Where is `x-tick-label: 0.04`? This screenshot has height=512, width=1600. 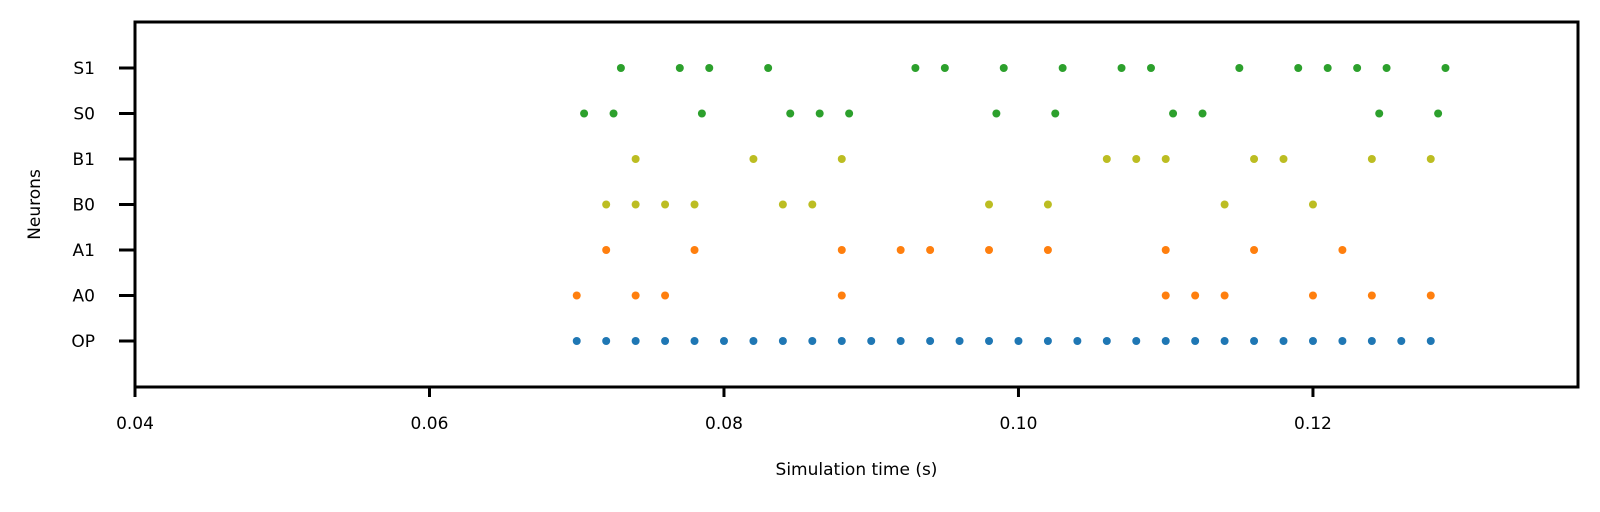 x-tick-label: 0.04 is located at coordinates (135, 424).